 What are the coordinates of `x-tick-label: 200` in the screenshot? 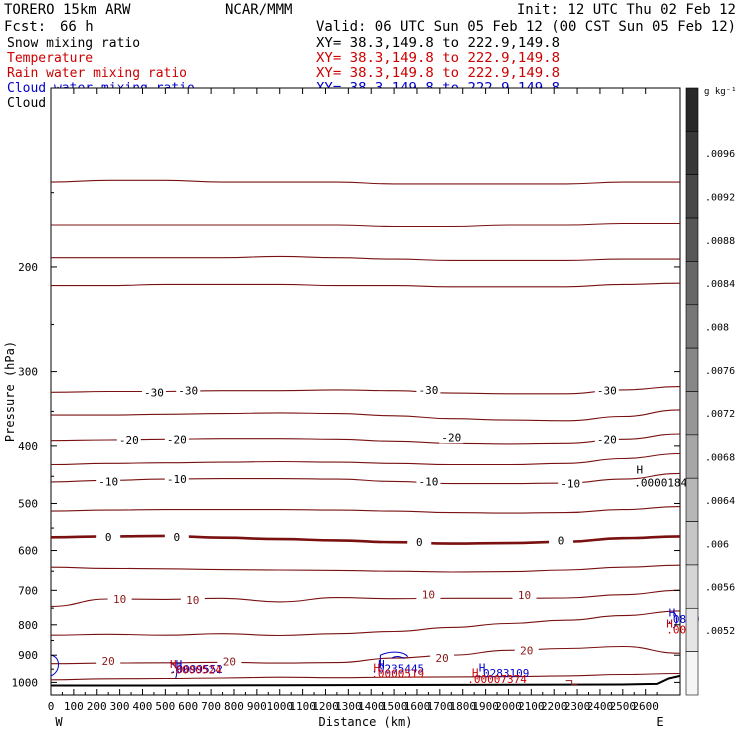 It's located at (97, 706).